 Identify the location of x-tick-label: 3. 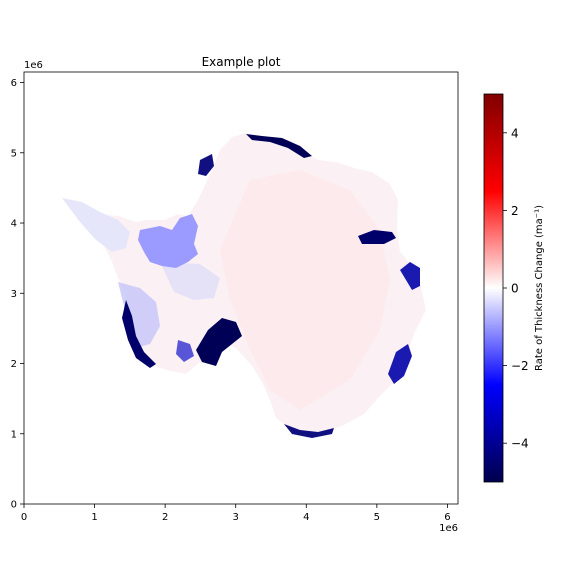
(236, 517).